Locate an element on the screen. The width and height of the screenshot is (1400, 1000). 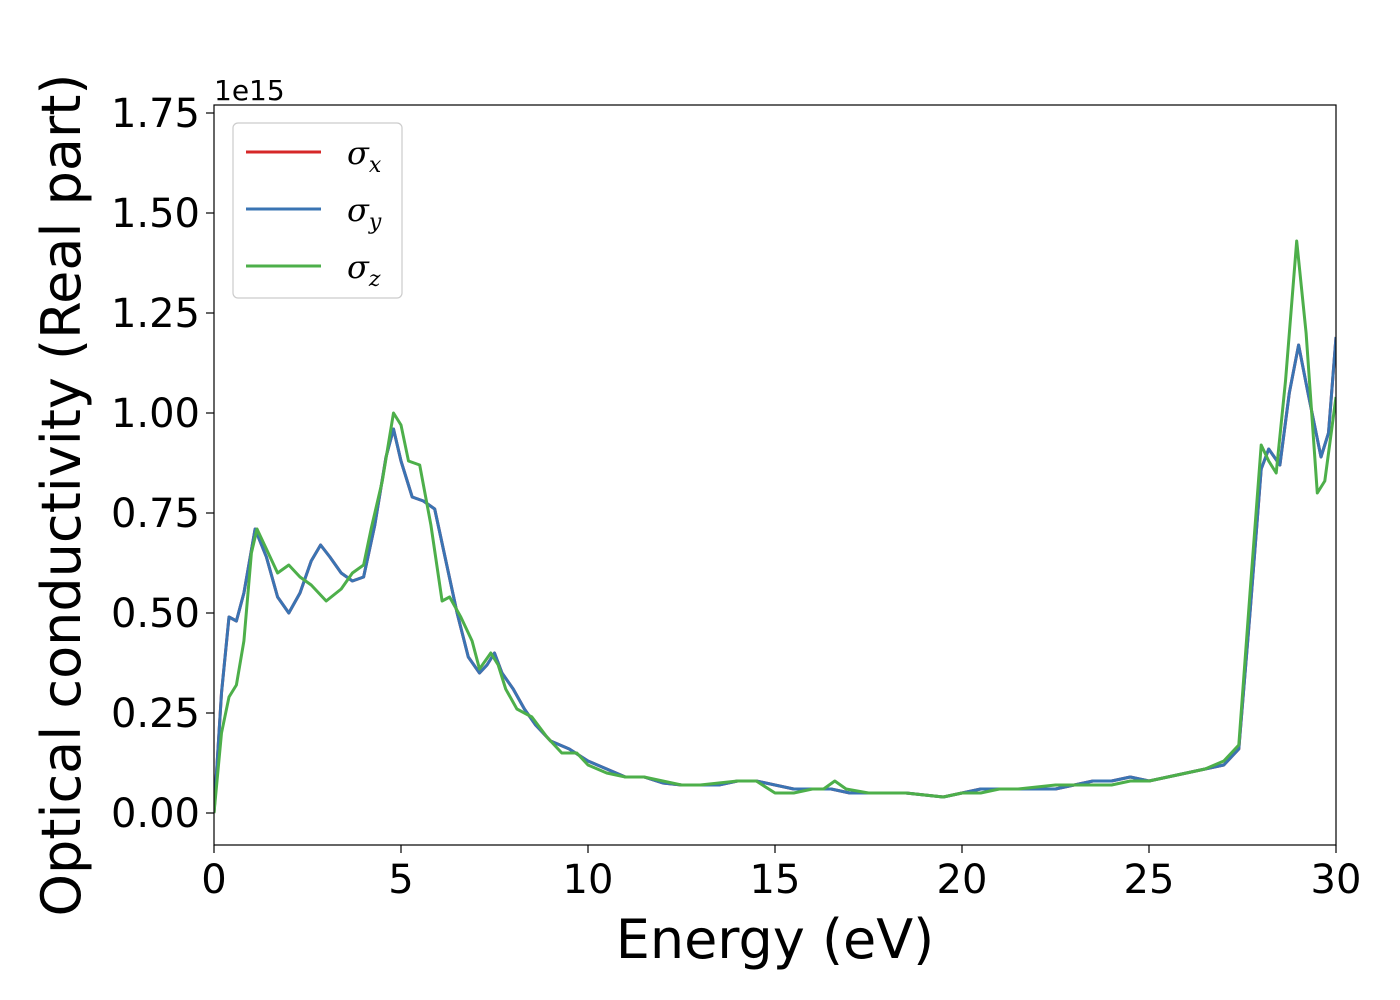
legend-label-z: σz is located at coordinates (364, 270).